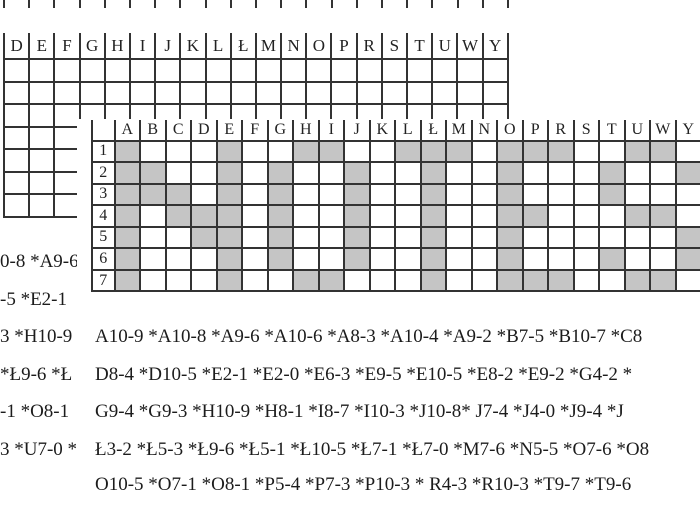 The image size is (700, 520). I want to click on column-header-J: J, so click(166, 45).